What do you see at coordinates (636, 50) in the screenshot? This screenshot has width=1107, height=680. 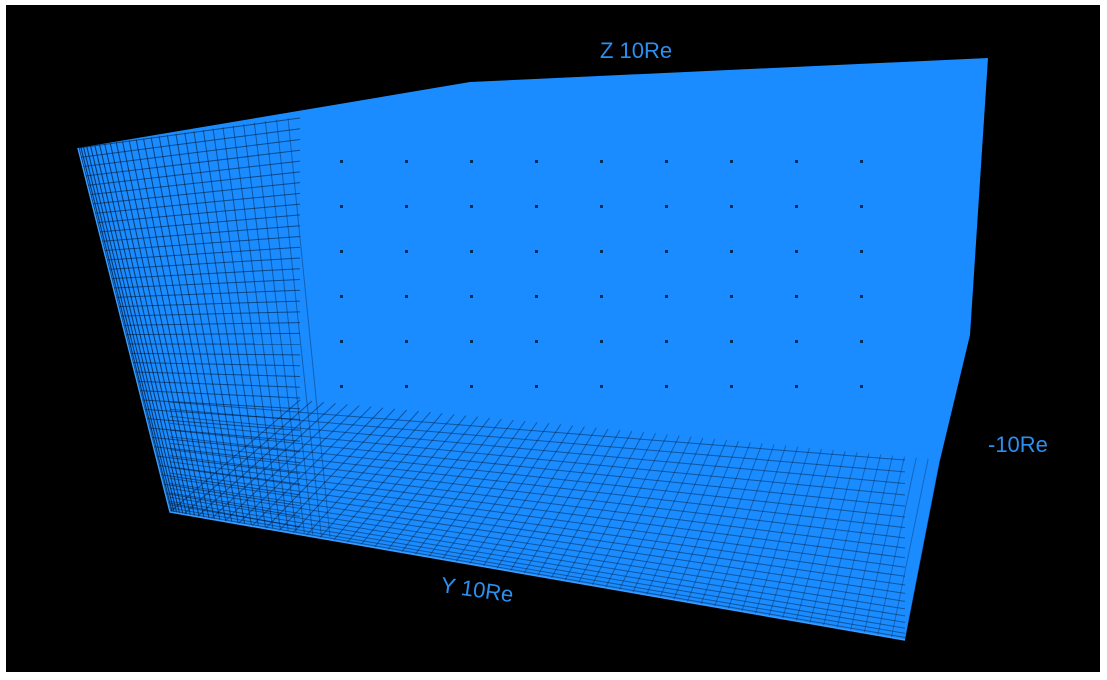 I see `z-axis-label: Z 10Re` at bounding box center [636, 50].